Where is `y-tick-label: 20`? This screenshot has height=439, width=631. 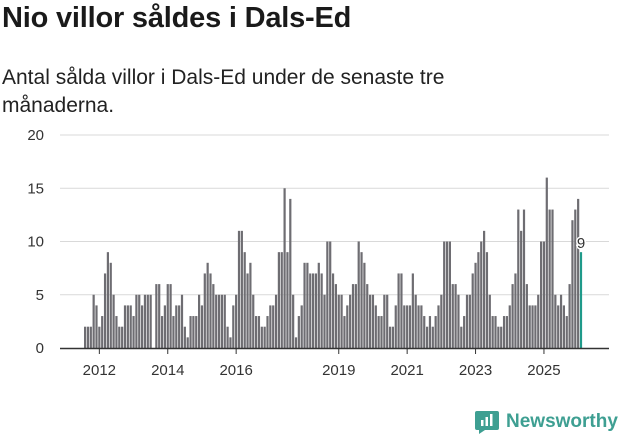 y-tick-label: 20 is located at coordinates (35, 135).